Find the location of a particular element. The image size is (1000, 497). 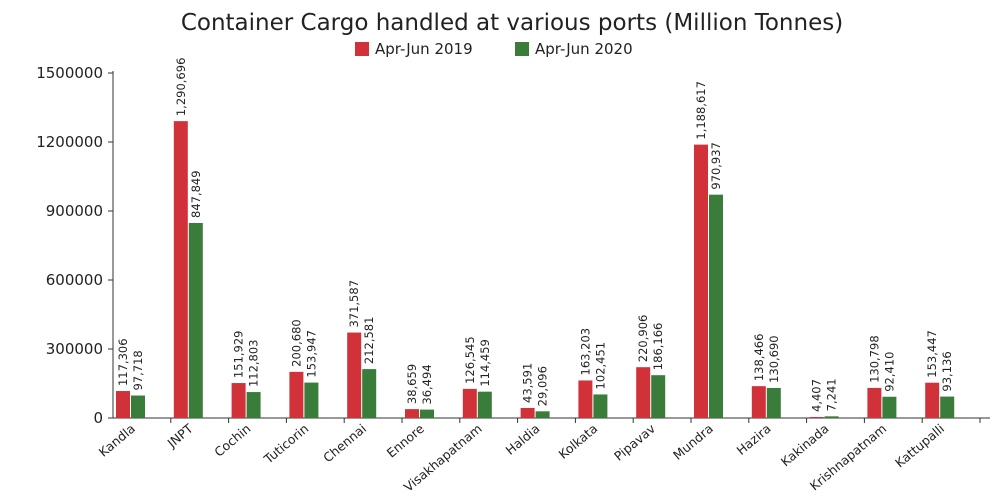

data-label: 138,466 is located at coordinates (759, 358).